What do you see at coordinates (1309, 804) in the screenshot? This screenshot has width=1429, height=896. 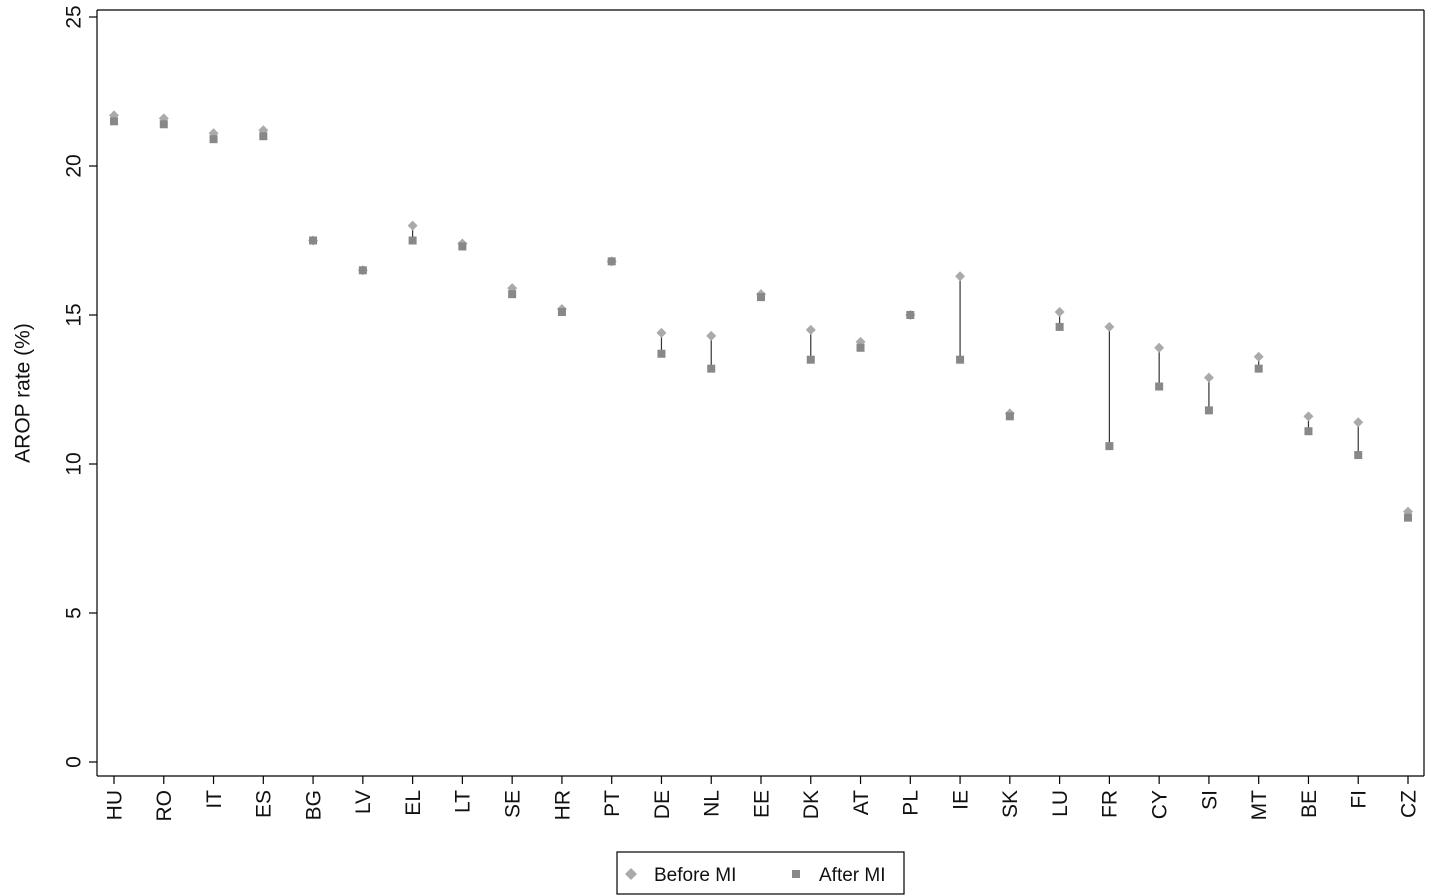 I see `x-tick-label: BE` at bounding box center [1309, 804].